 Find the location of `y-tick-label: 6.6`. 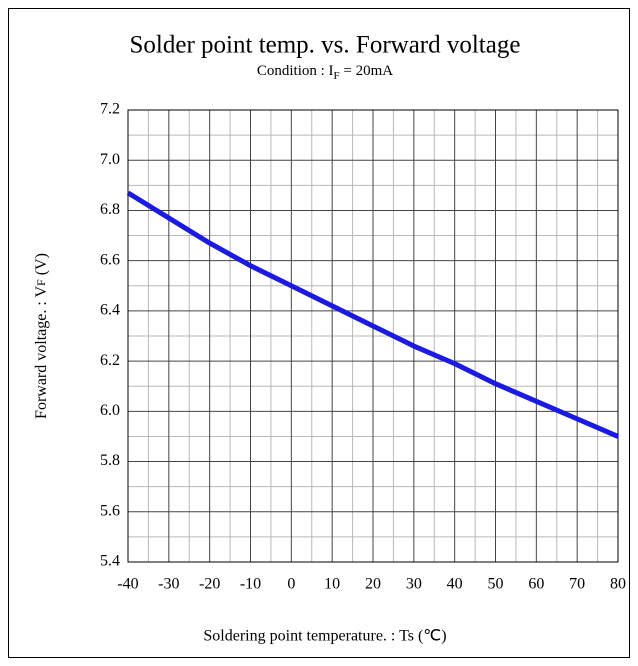

y-tick-label: 6.6 is located at coordinates (110, 259).